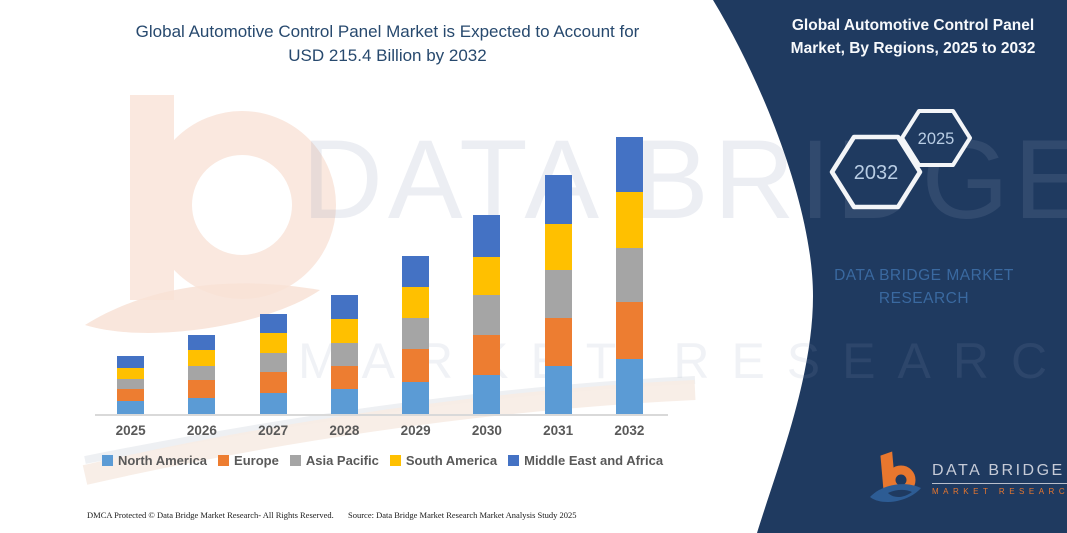 Image resolution: width=1067 pixels, height=533 pixels. What do you see at coordinates (558, 247) in the screenshot?
I see `segment-2031-south-america` at bounding box center [558, 247].